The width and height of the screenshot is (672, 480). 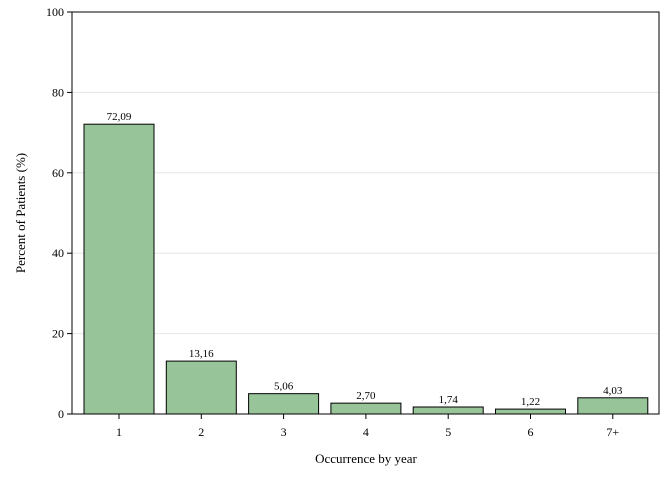 What do you see at coordinates (284, 387) in the screenshot?
I see `data-label-3: 5,06` at bounding box center [284, 387].